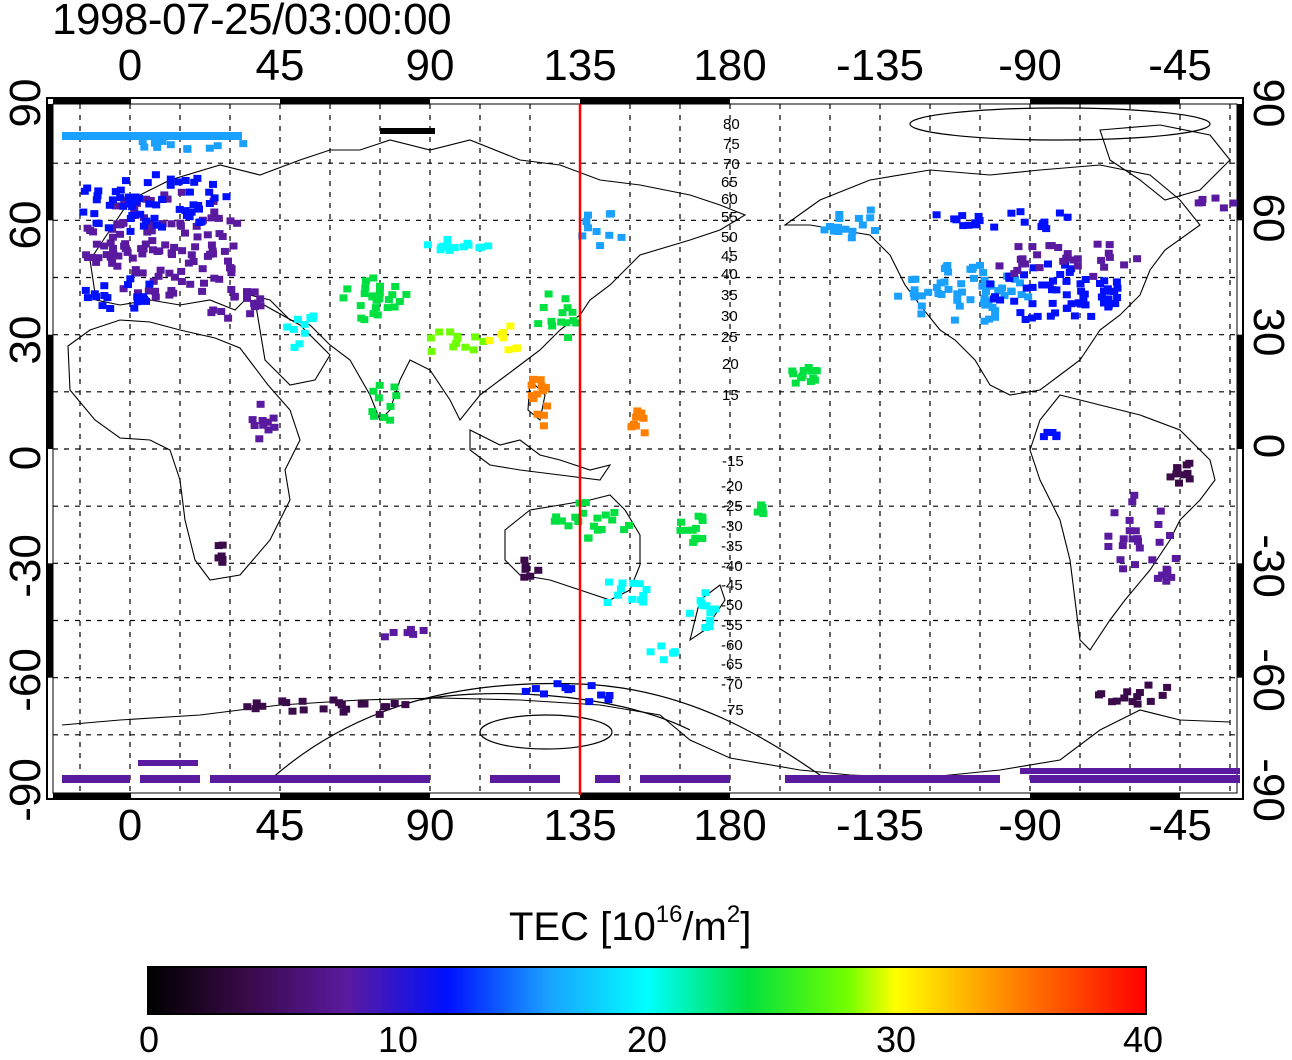 This screenshot has height=1060, width=1292. What do you see at coordinates (280, 65) in the screenshot?
I see `top-tick-45: 45` at bounding box center [280, 65].